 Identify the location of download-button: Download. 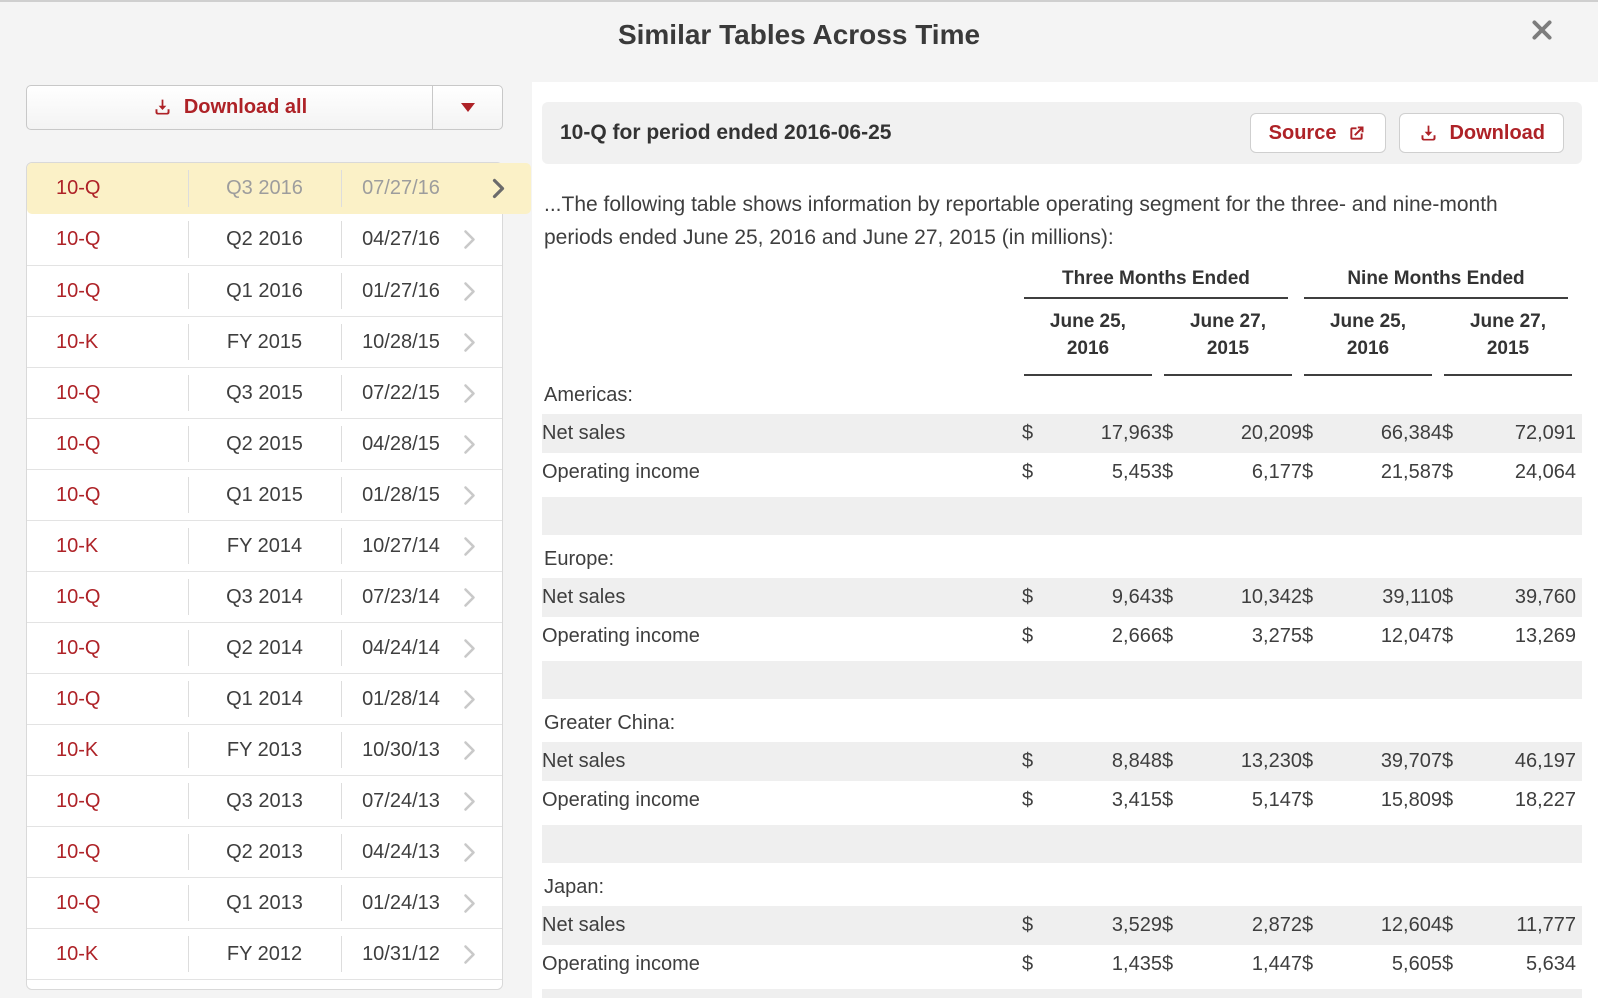
(1481, 133).